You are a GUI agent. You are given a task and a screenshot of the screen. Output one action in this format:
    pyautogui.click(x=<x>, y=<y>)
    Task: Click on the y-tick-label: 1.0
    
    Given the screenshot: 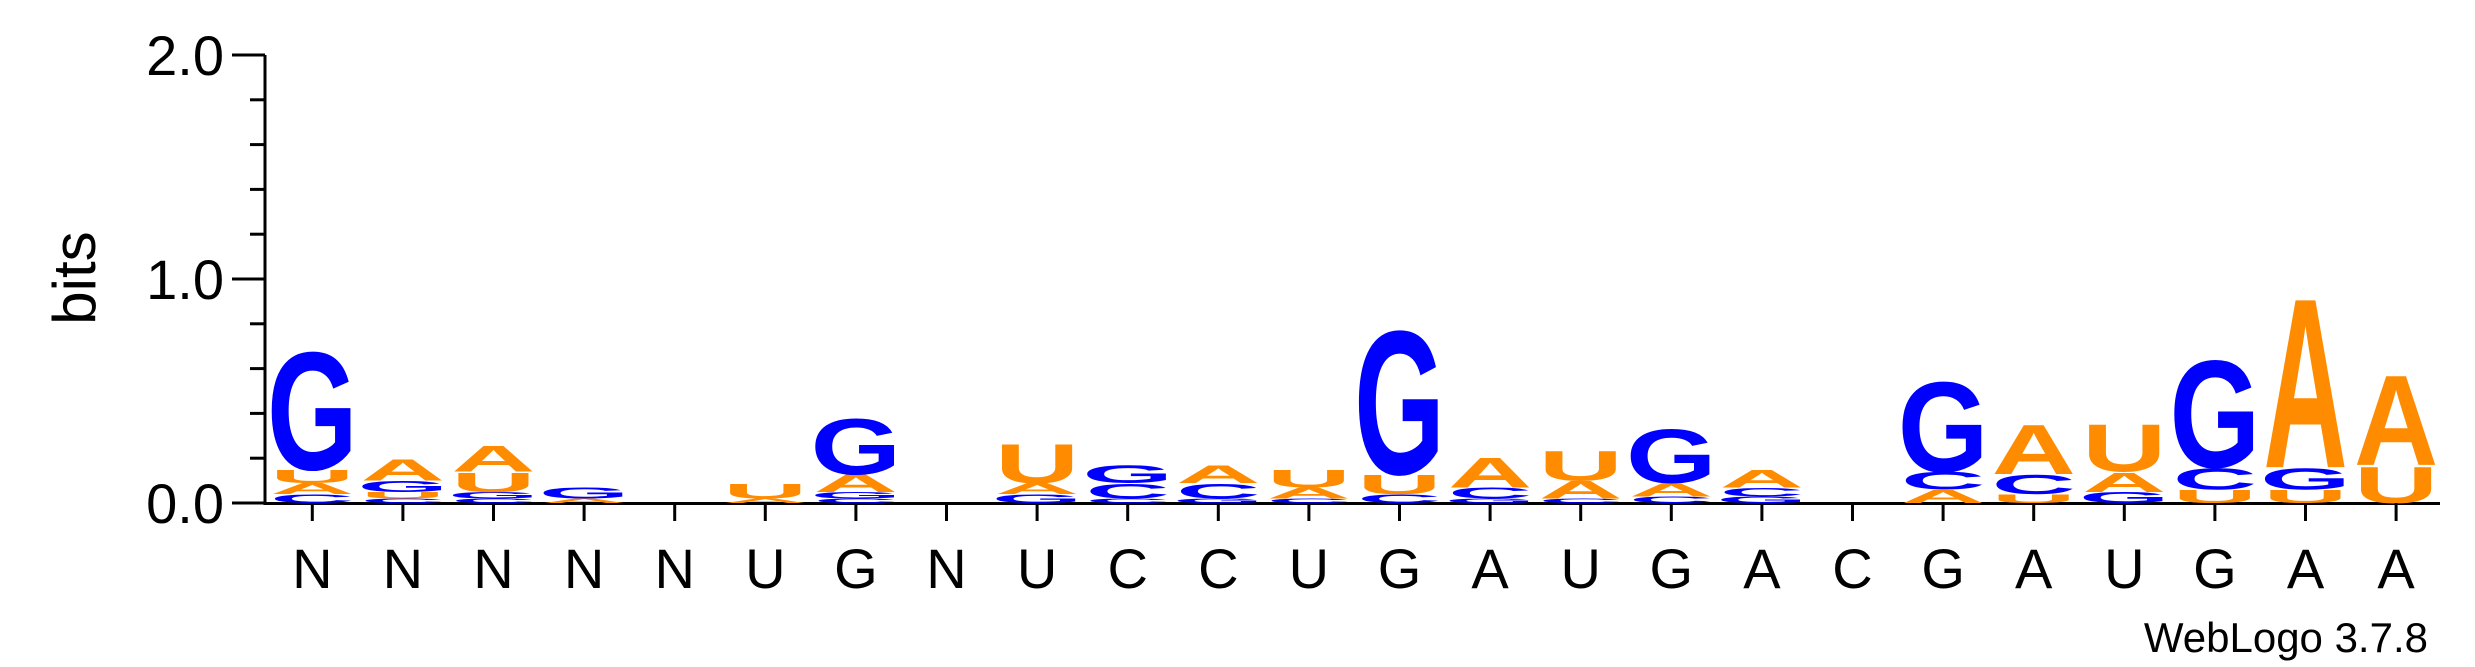 What is the action you would take?
    pyautogui.click(x=185, y=279)
    